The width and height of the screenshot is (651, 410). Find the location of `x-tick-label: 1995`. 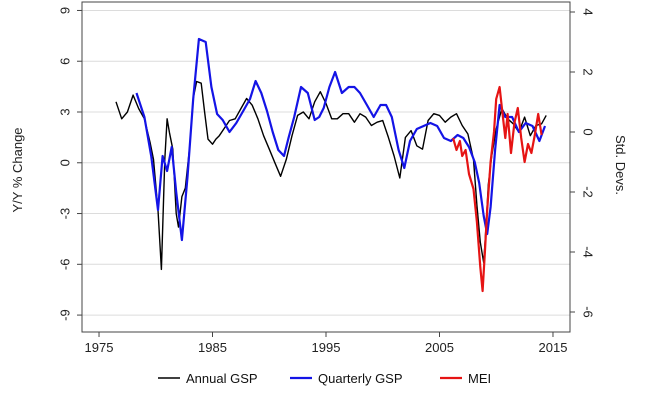

x-tick-label: 1995 is located at coordinates (326, 347).